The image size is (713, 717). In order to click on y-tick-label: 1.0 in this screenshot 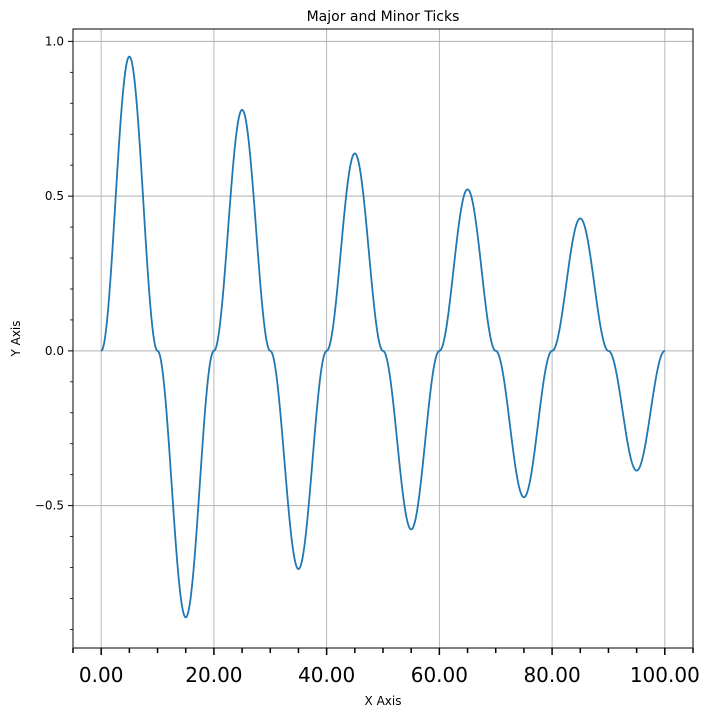, I will do `click(54, 41)`.